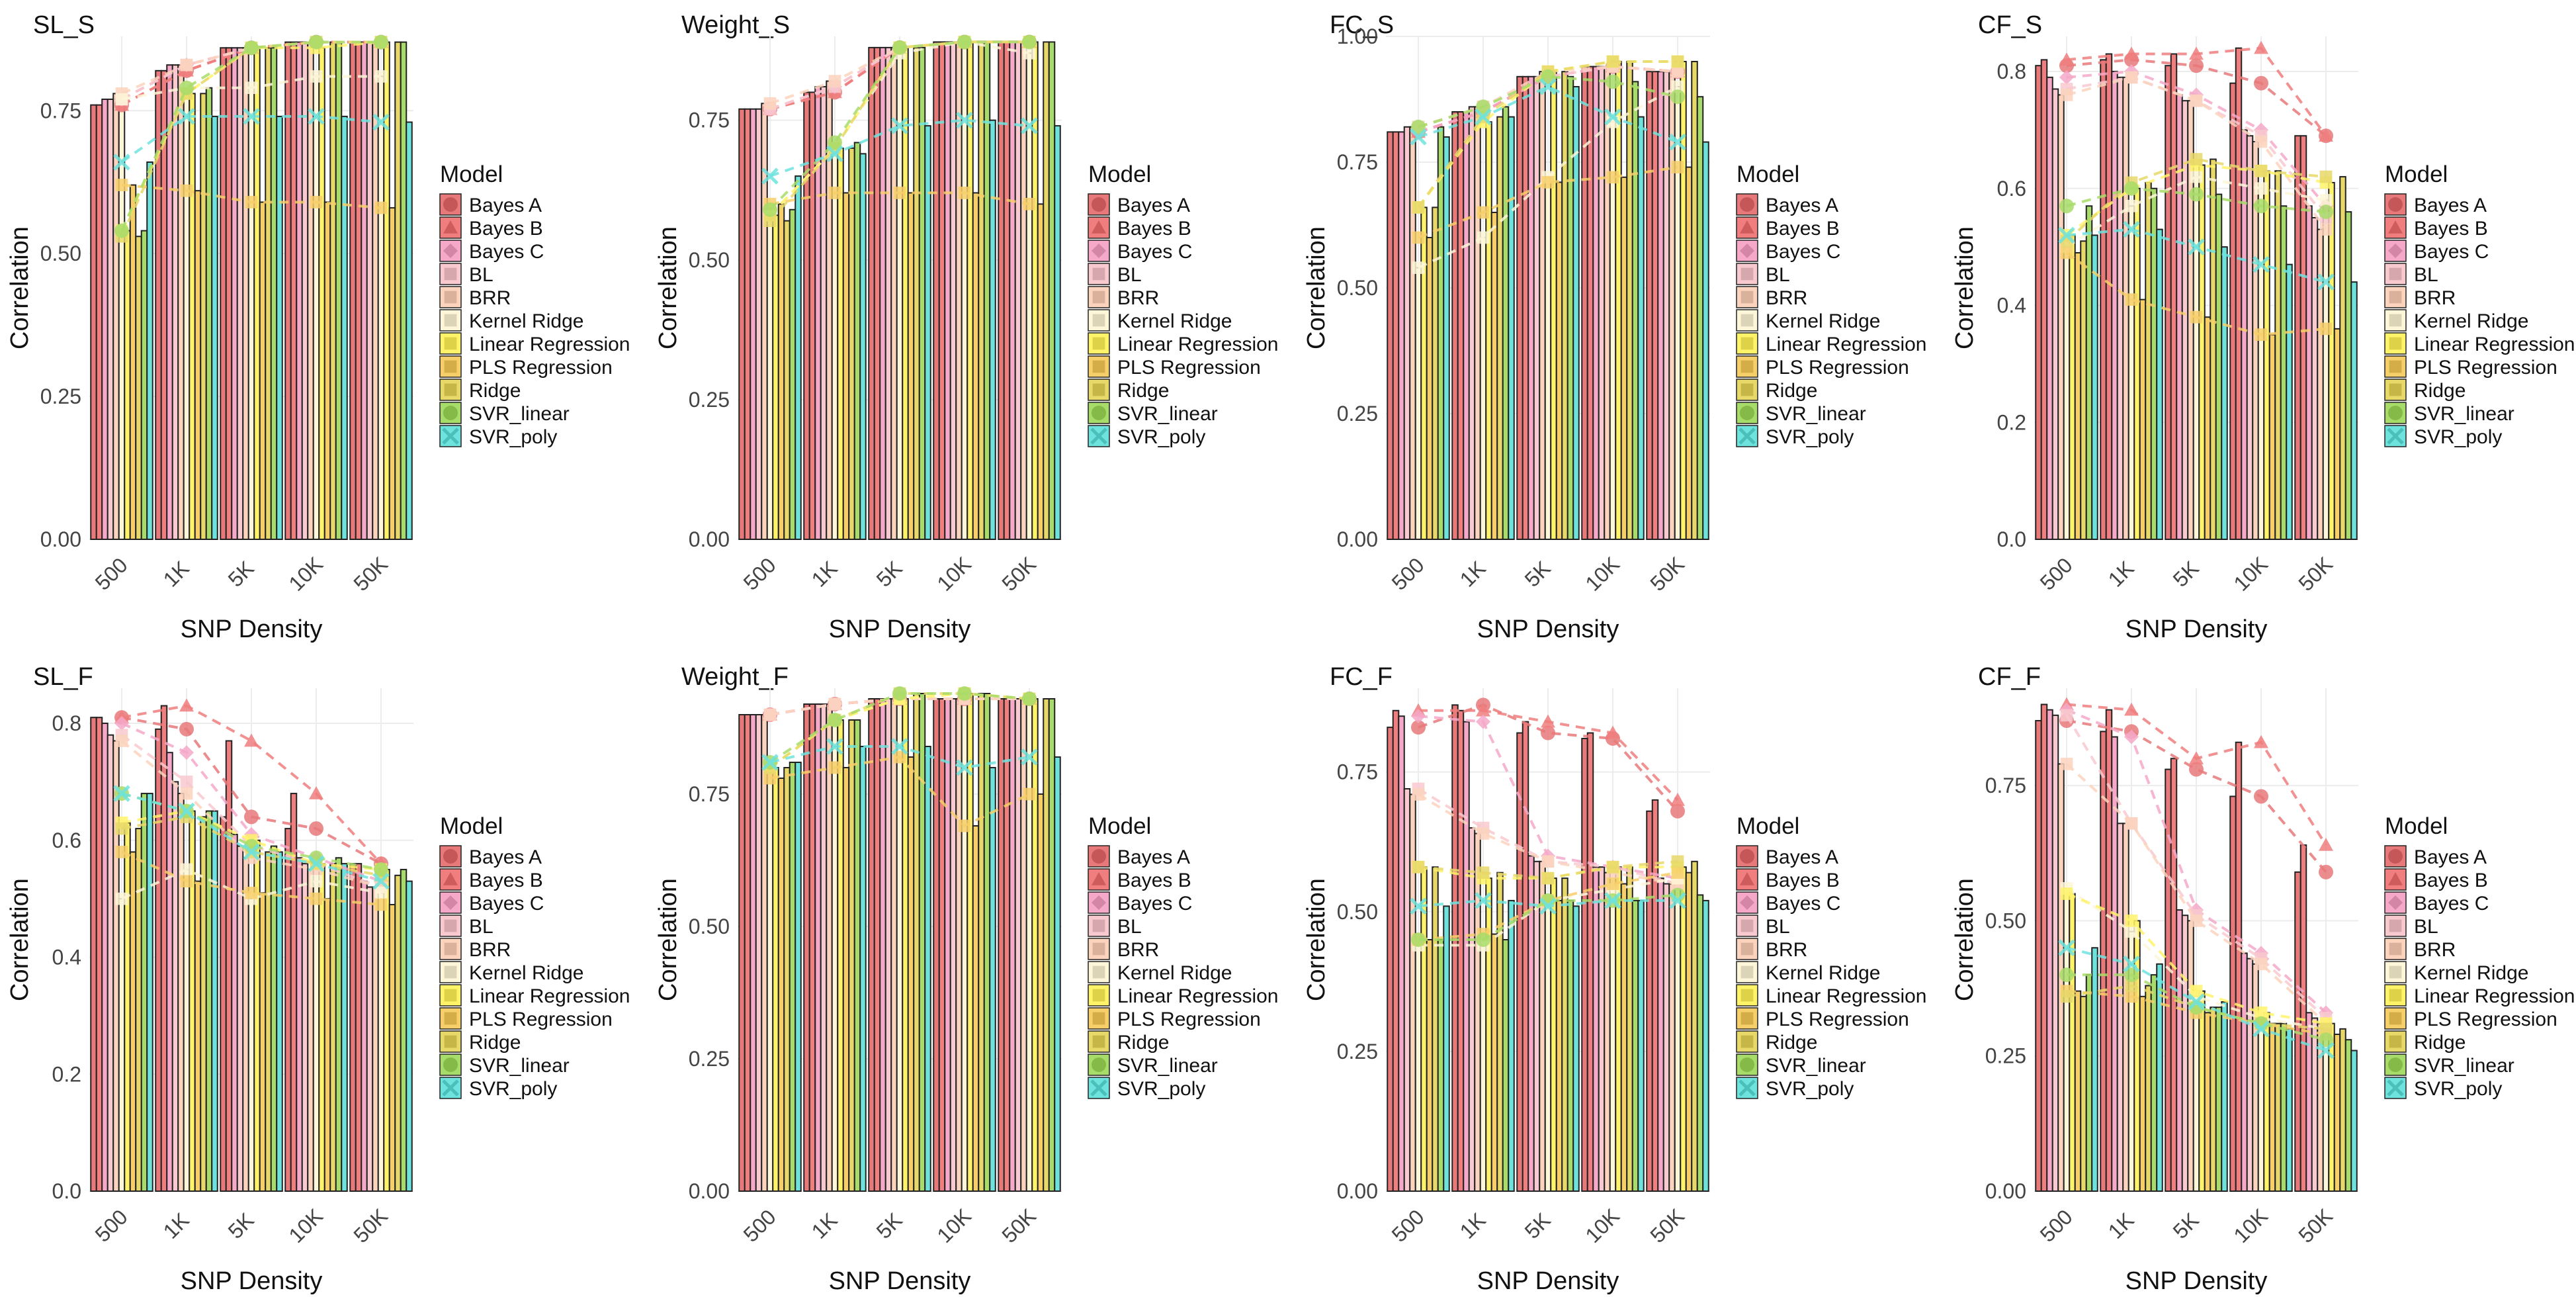 The height and width of the screenshot is (1301, 2576). Describe the element at coordinates (2186, 574) in the screenshot. I see `x-tick-label: 5K` at that location.